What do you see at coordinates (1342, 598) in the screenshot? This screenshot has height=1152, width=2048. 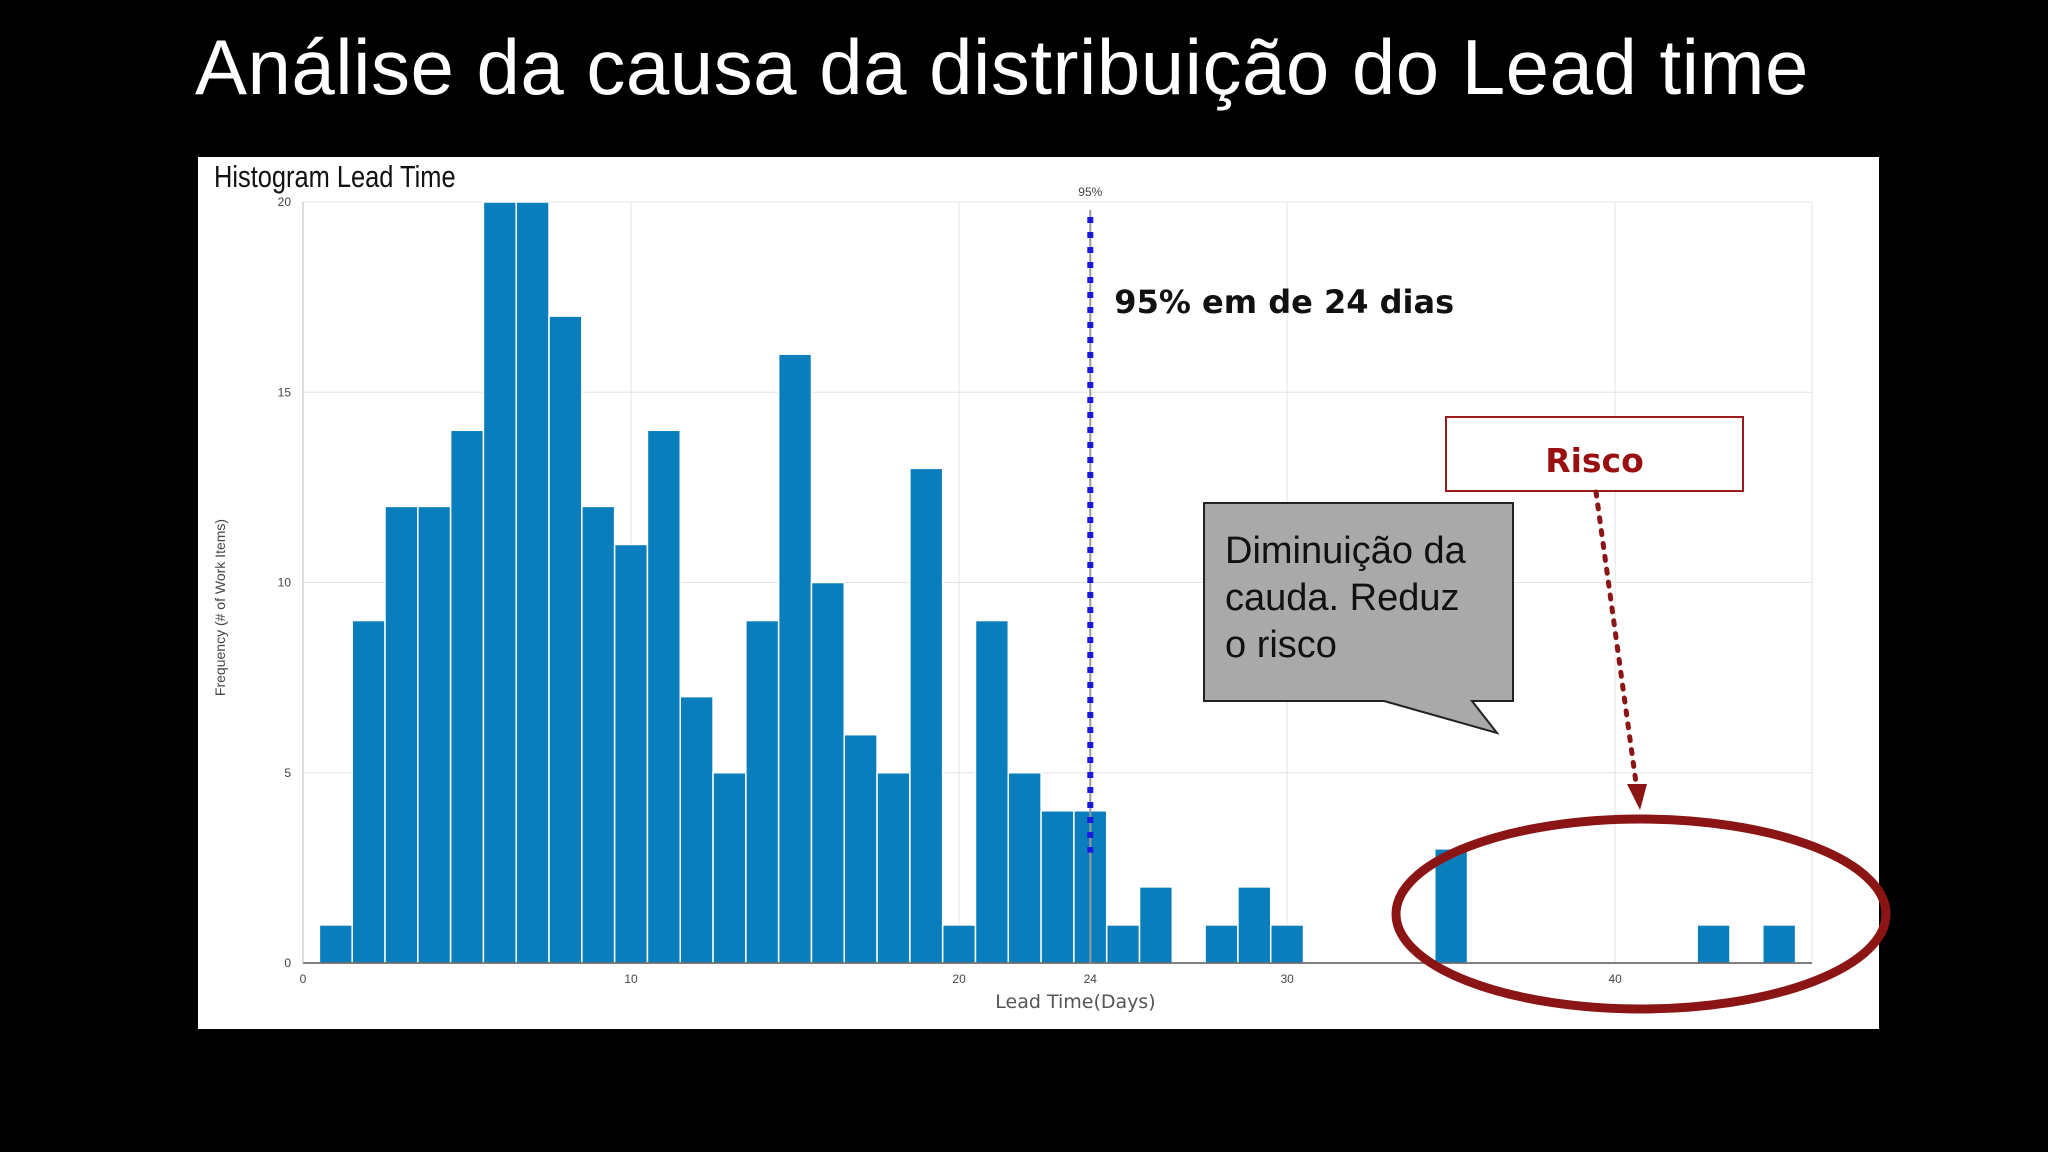 I see `callout-line: cauda. Reduz` at bounding box center [1342, 598].